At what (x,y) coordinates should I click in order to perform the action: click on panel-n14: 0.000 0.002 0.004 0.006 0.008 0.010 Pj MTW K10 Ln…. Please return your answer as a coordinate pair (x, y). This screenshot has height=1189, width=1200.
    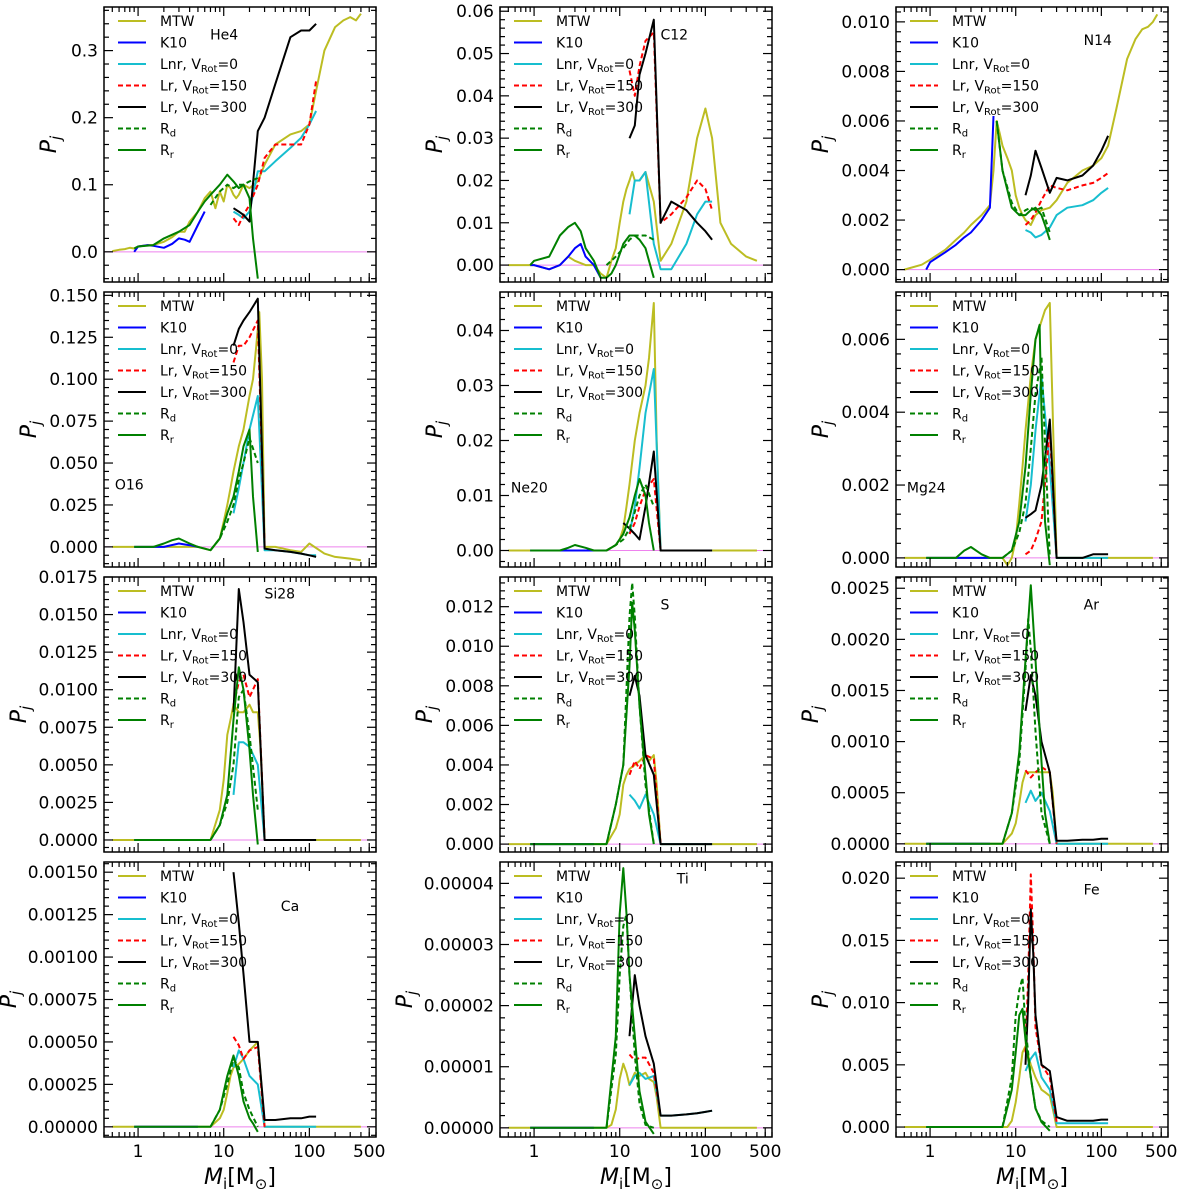
    Looking at the image, I should click on (989, 144).